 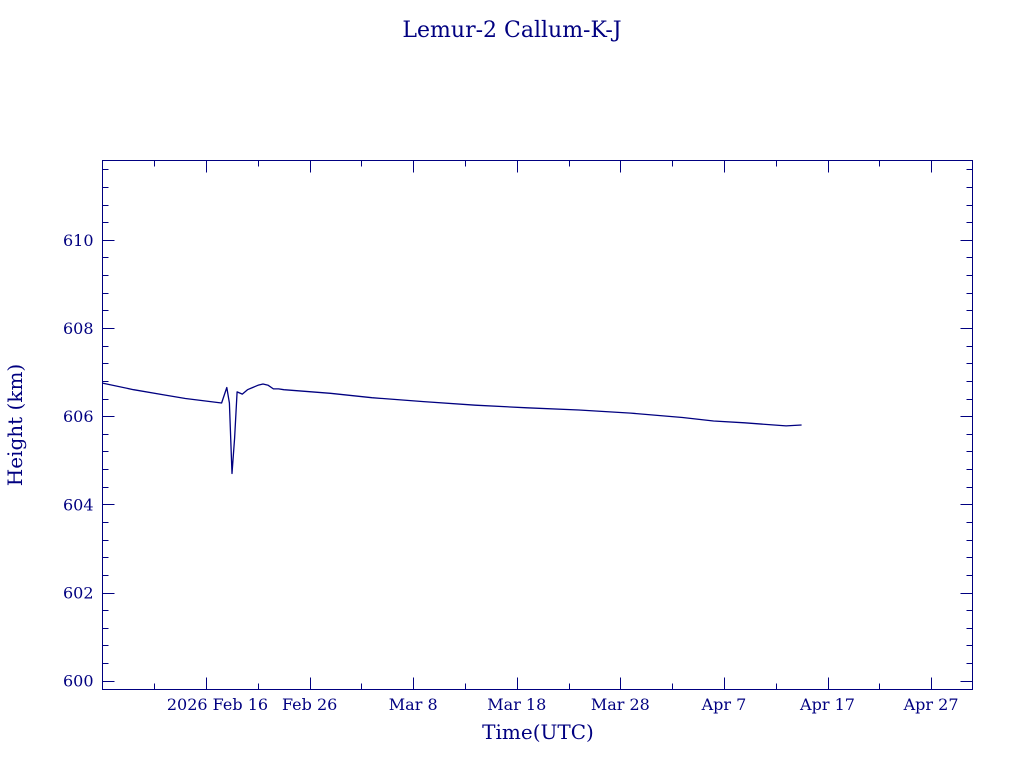 I want to click on y-tick-label: 604, so click(x=78, y=504).